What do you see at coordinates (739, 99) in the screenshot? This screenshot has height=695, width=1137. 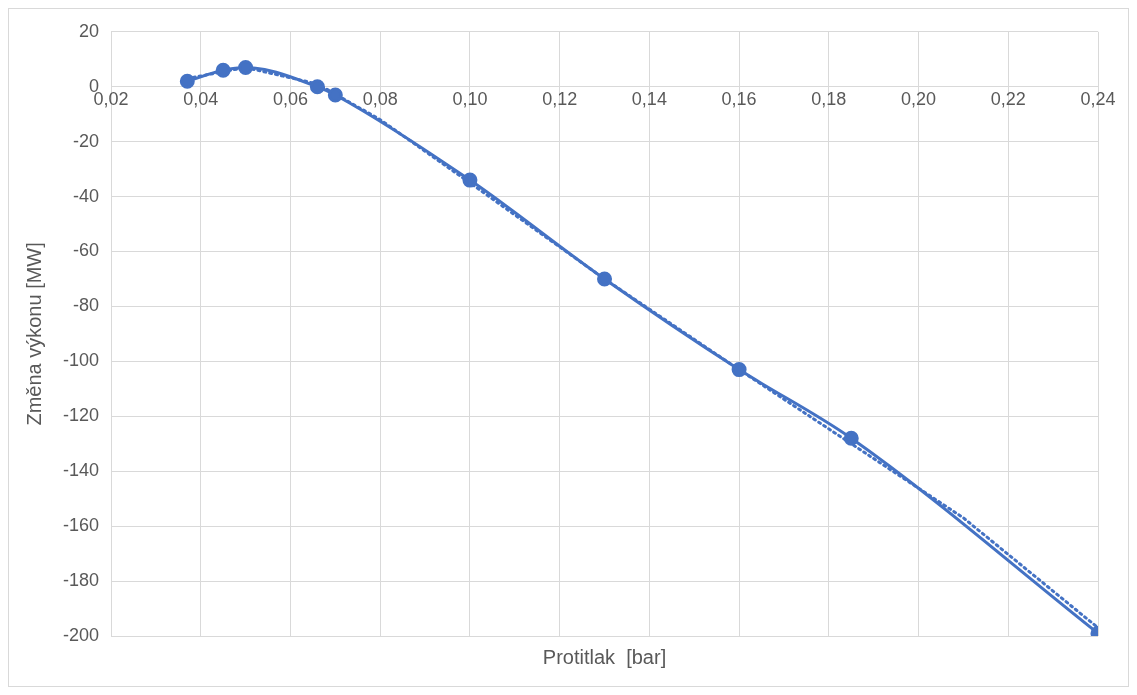 I see `x-tick-label: 0,16` at bounding box center [739, 99].